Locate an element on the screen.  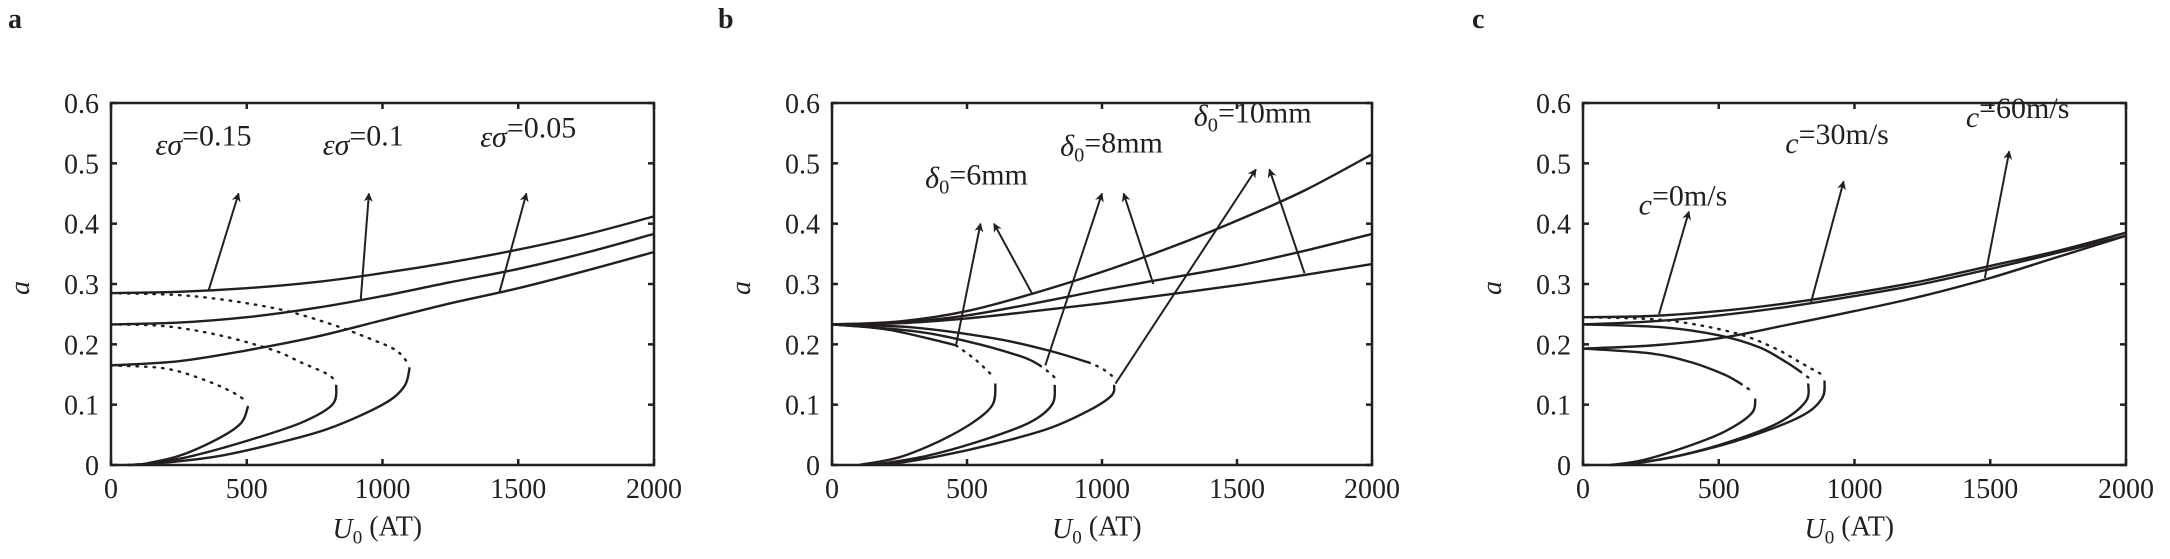
annotation-label-text: =0.1 is located at coordinates (376, 135).